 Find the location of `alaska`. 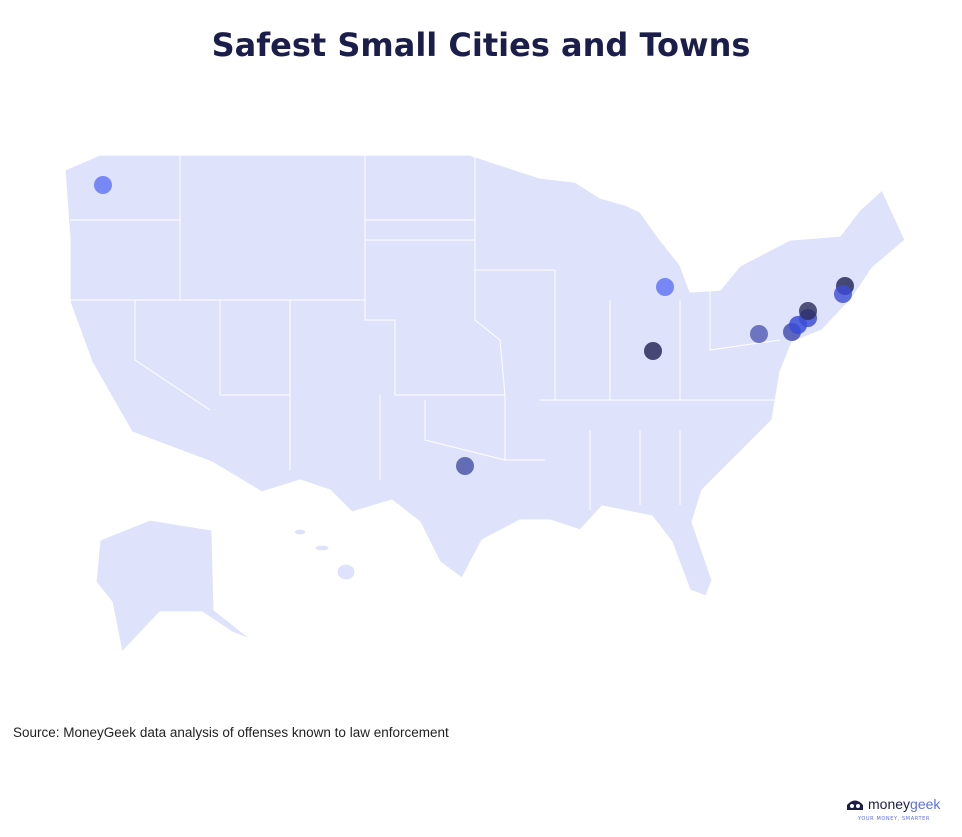

alaska is located at coordinates (174, 586).